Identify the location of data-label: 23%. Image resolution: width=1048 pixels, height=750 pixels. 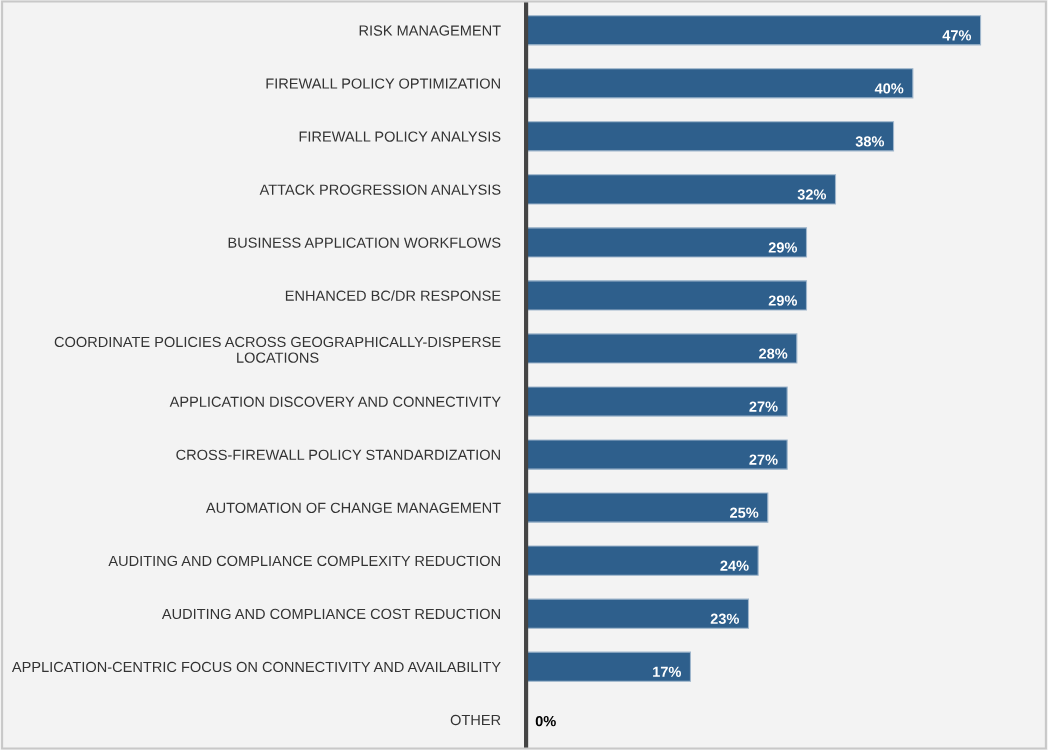
(725, 618).